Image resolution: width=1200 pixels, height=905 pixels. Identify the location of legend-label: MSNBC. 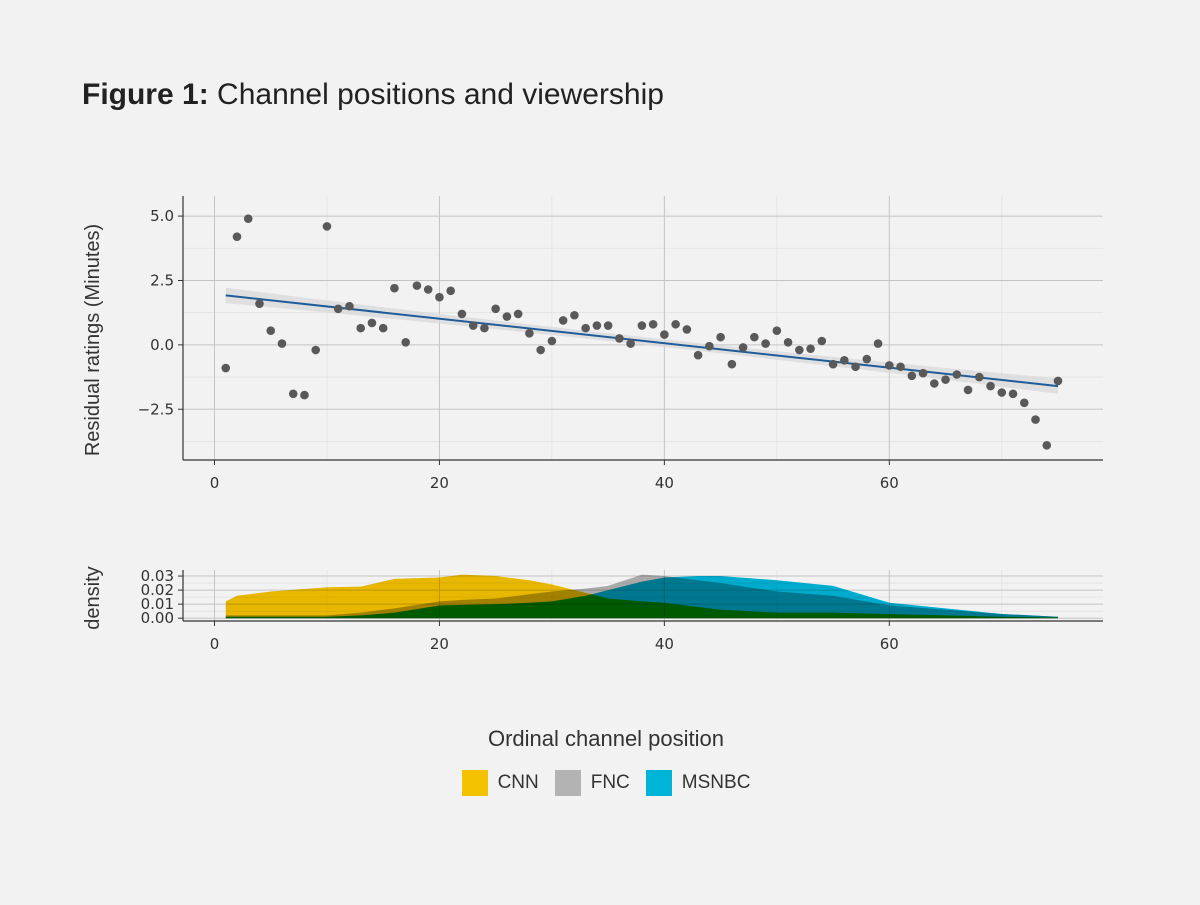
(716, 782).